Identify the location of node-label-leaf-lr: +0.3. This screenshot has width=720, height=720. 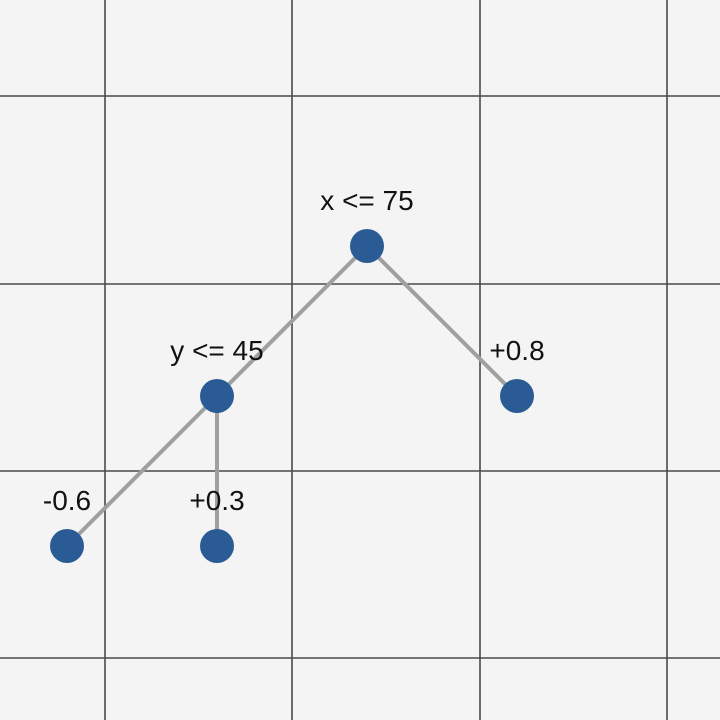
(216, 500).